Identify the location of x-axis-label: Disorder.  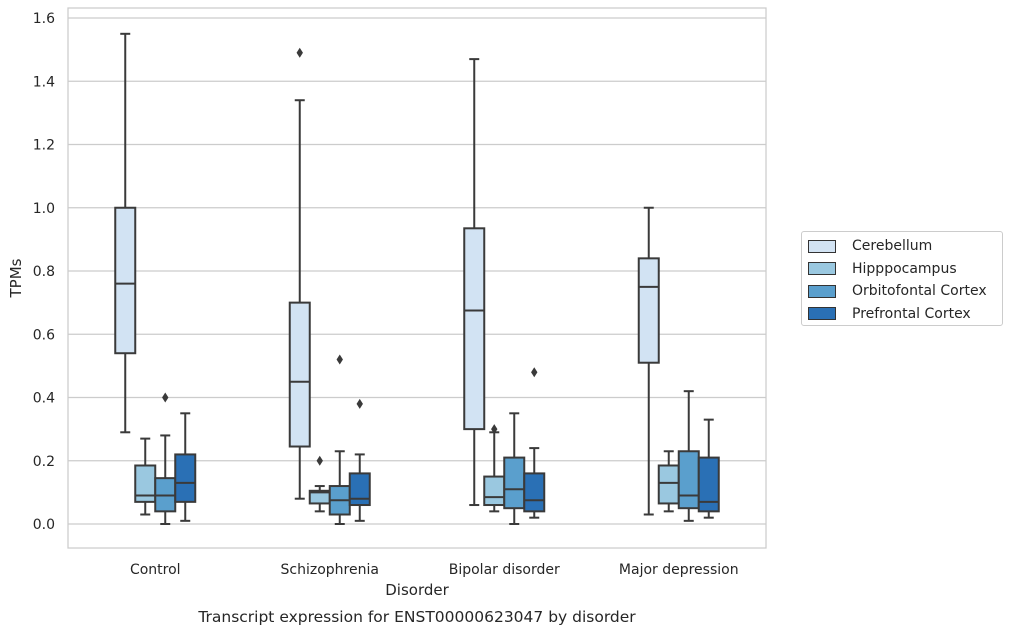
(417, 590).